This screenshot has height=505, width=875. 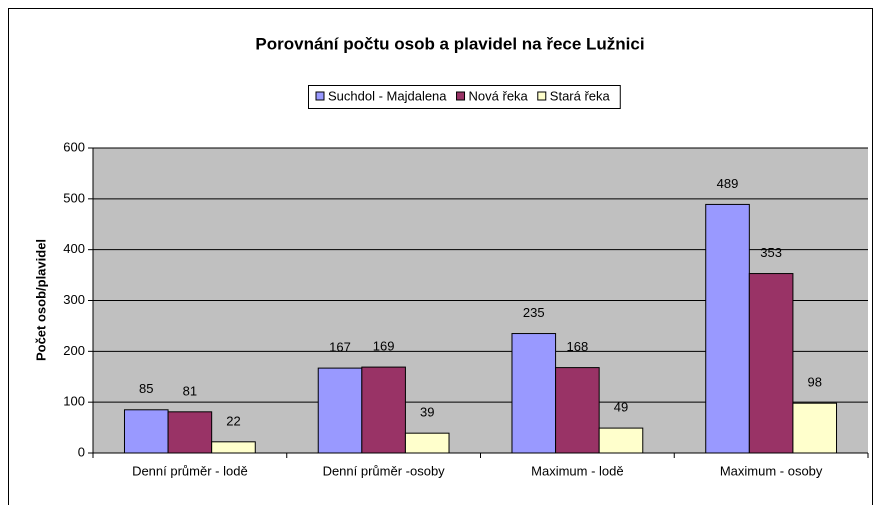 What do you see at coordinates (74, 401) in the screenshot?
I see `y-tick-label: 100` at bounding box center [74, 401].